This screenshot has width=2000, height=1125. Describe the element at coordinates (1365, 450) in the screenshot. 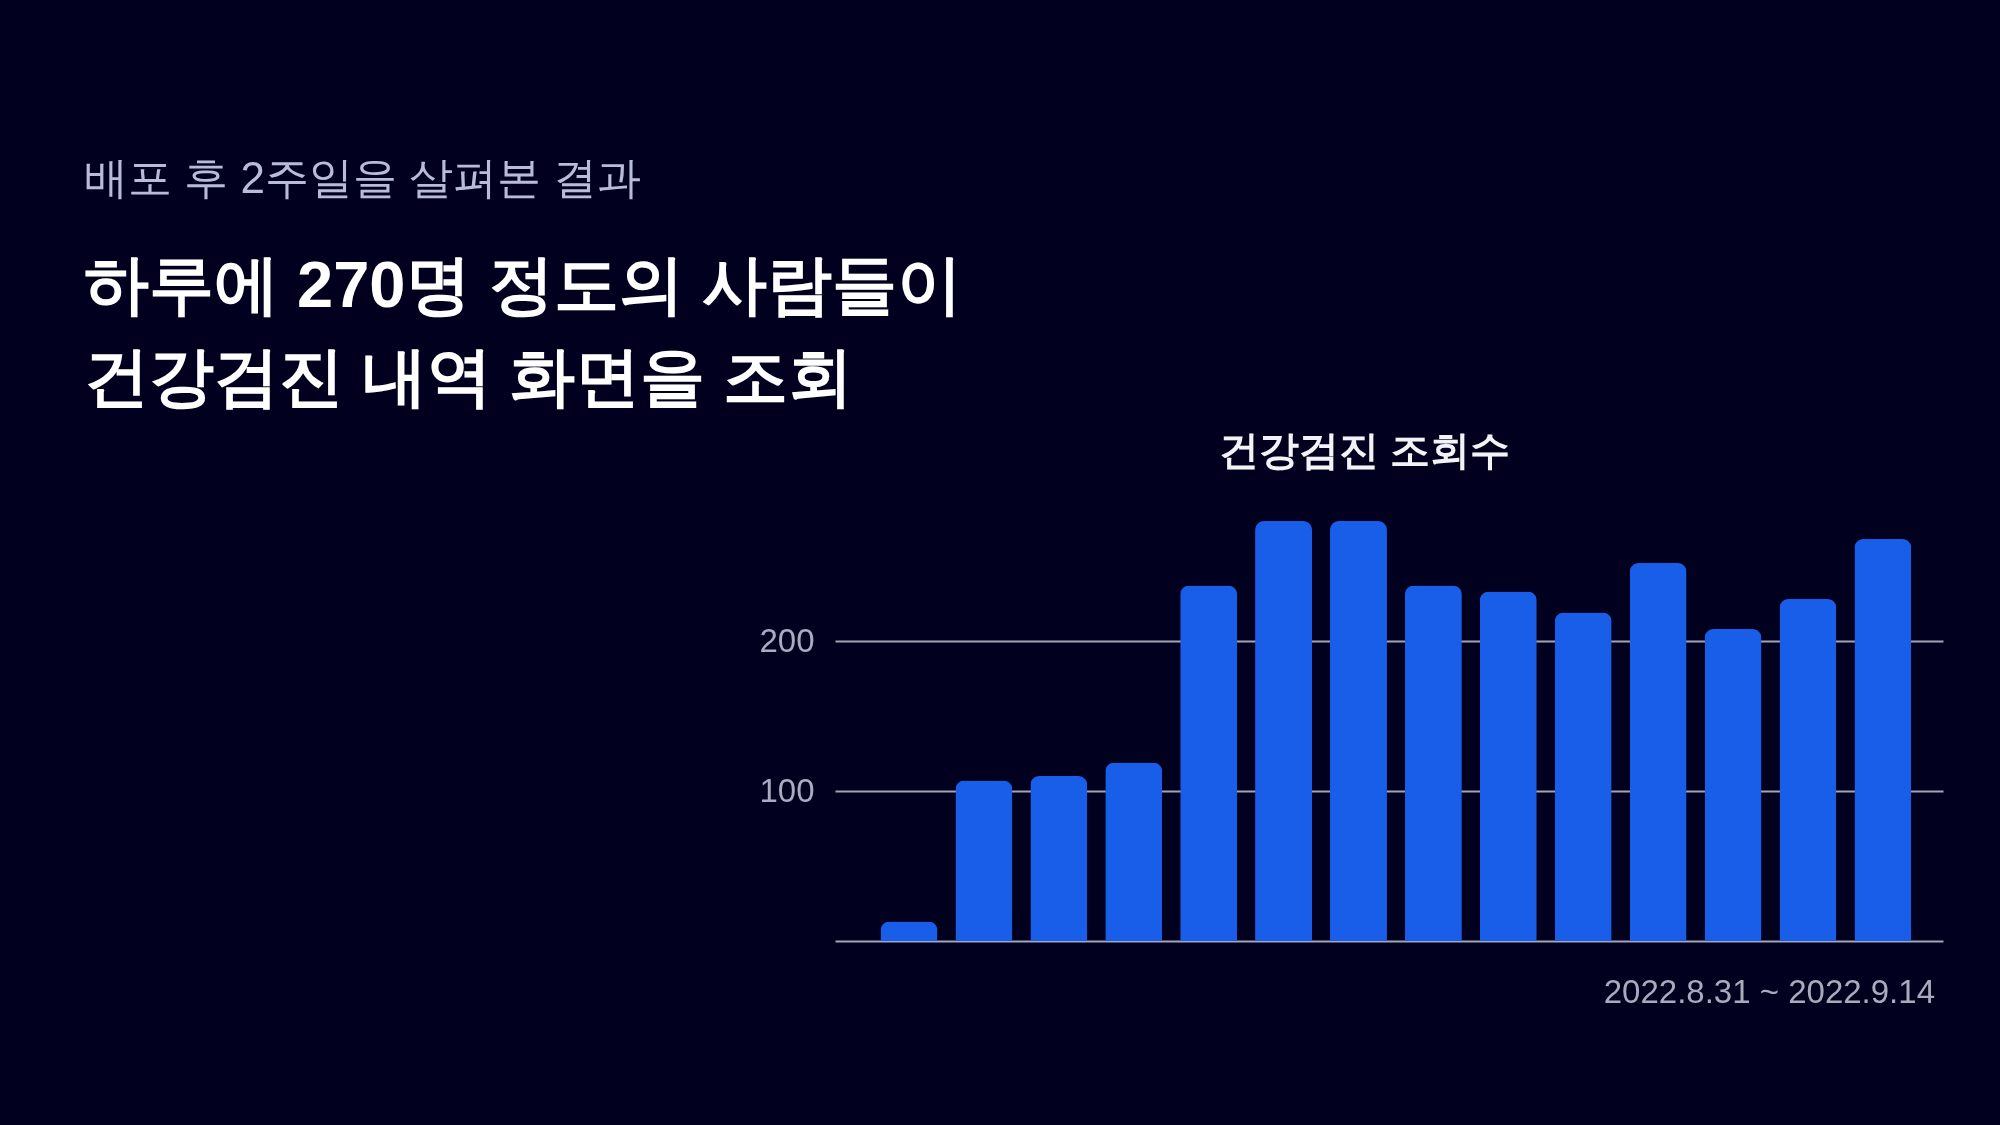

I see `chart-title: 건강검진 조회수` at that location.